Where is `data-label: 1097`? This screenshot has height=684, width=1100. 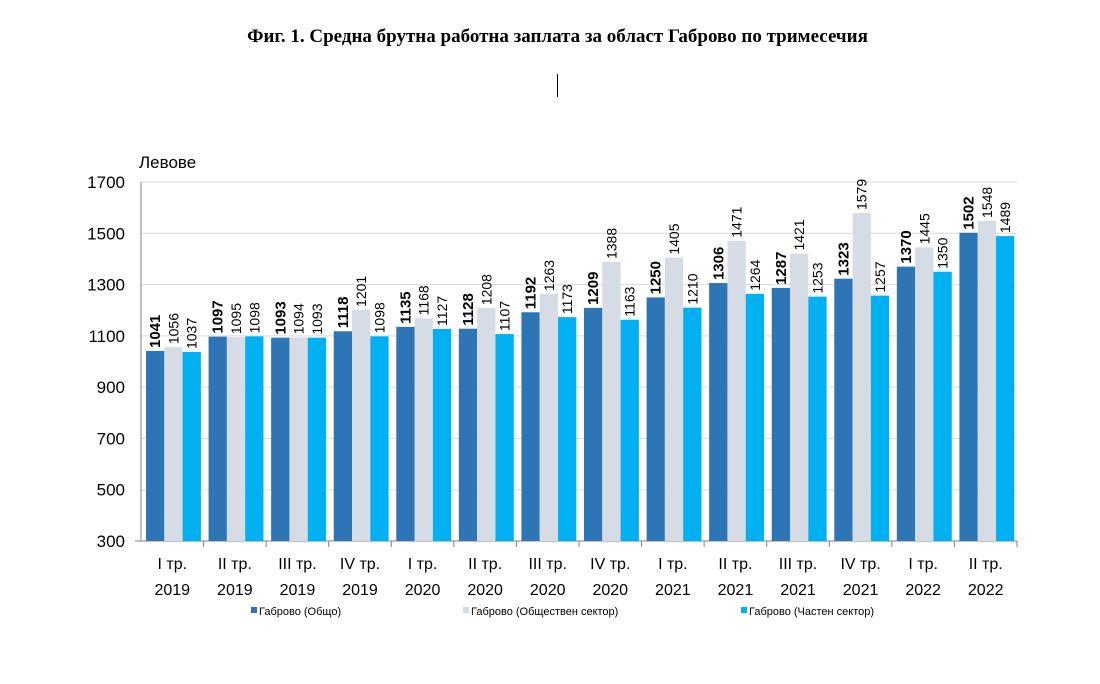
data-label: 1097 is located at coordinates (218, 316).